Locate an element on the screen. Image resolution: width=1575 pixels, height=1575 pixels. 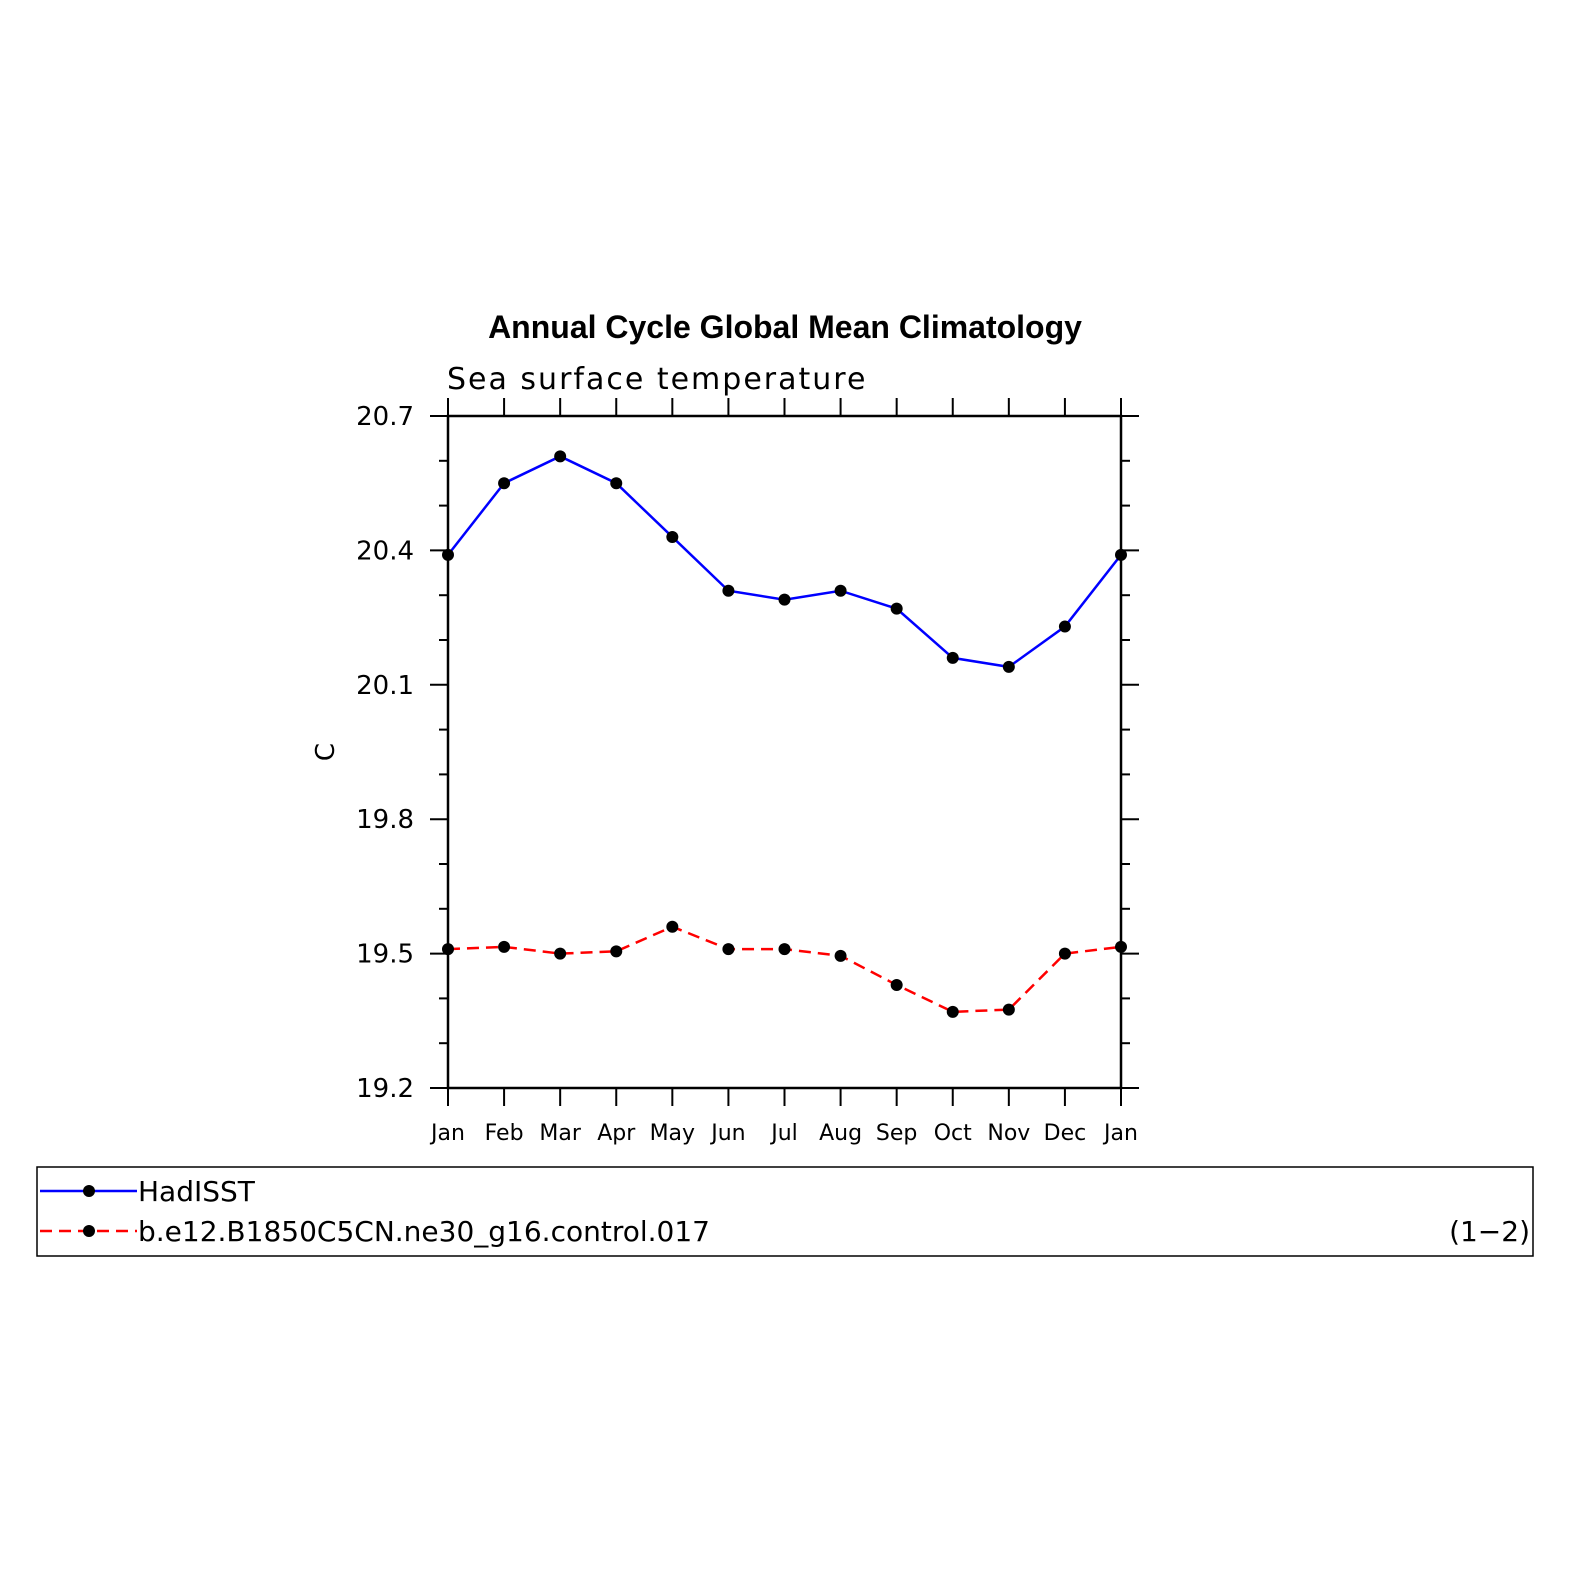
x-tick-label: Feb is located at coordinates (504, 1133).